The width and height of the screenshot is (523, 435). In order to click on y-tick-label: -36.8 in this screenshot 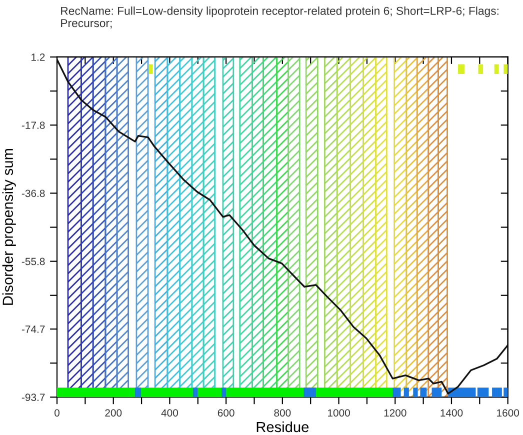, I will do `click(33, 194)`.